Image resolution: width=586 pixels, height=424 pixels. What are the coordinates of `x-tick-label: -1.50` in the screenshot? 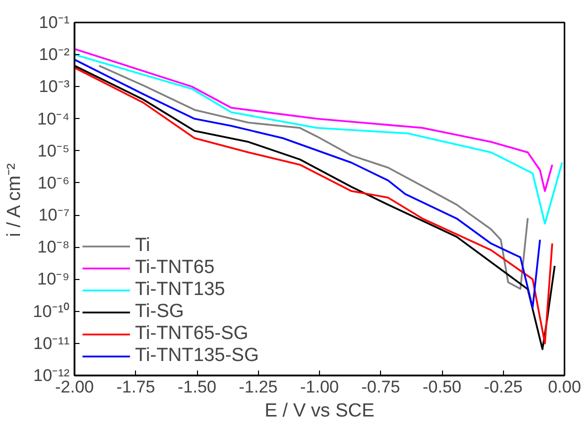 It's located at (197, 387).